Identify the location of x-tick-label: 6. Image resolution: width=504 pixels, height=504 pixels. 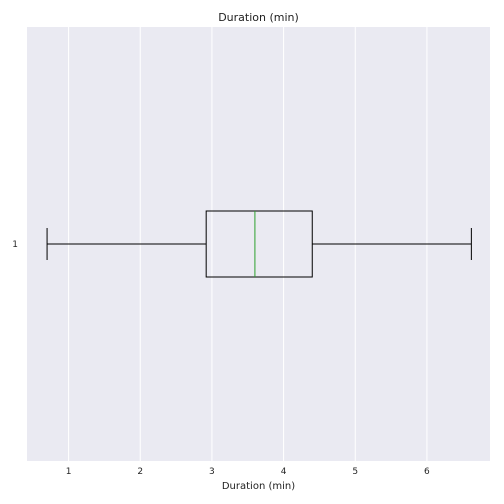
(427, 472).